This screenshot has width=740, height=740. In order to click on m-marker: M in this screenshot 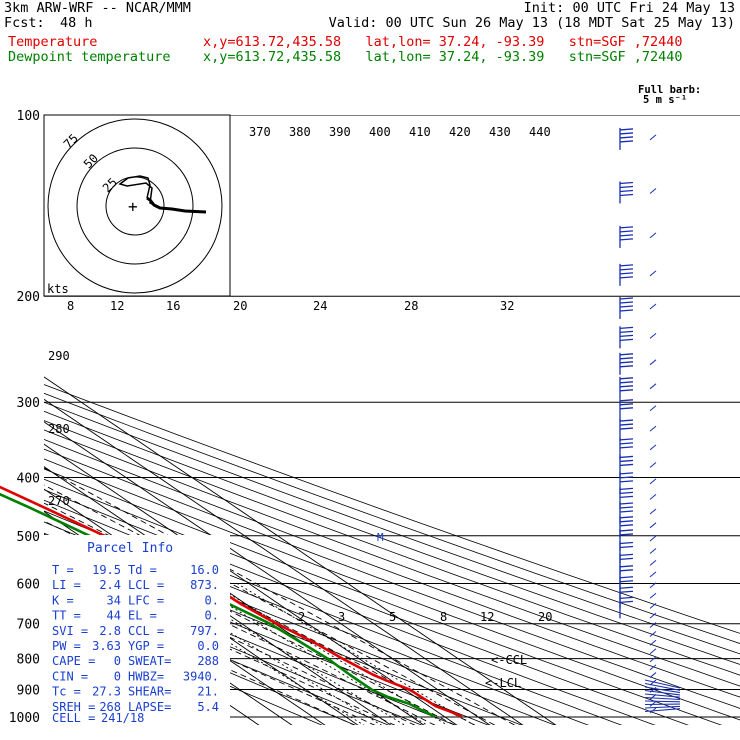, I will do `click(380, 537)`.